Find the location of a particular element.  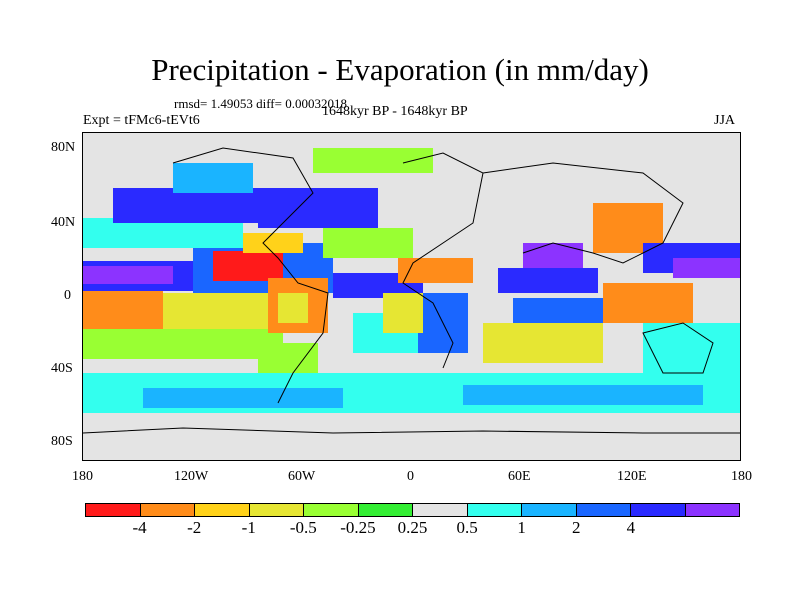

south-pacific-dry is located at coordinates (123, 311).